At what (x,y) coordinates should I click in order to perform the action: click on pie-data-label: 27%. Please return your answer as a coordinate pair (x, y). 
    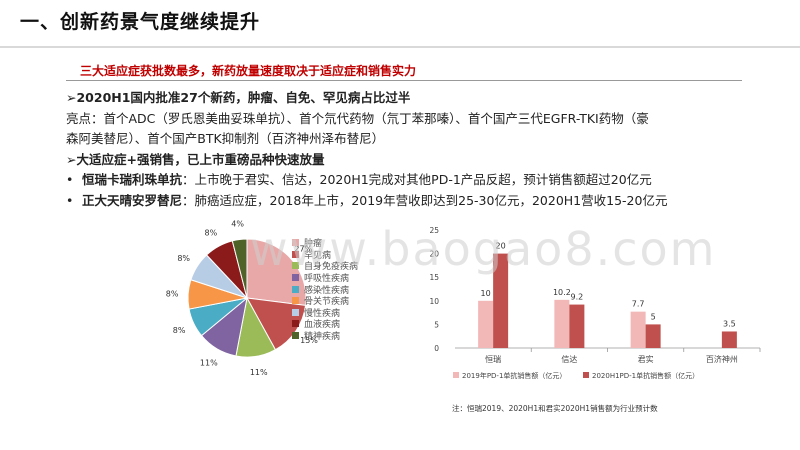
    Looking at the image, I should click on (303, 248).